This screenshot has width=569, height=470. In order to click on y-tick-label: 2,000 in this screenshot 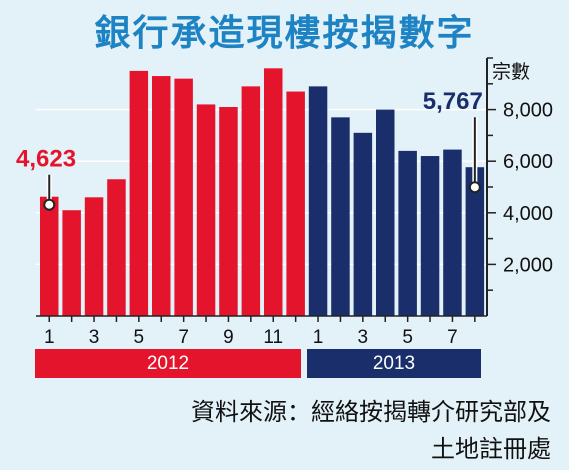, I will do `click(528, 265)`.